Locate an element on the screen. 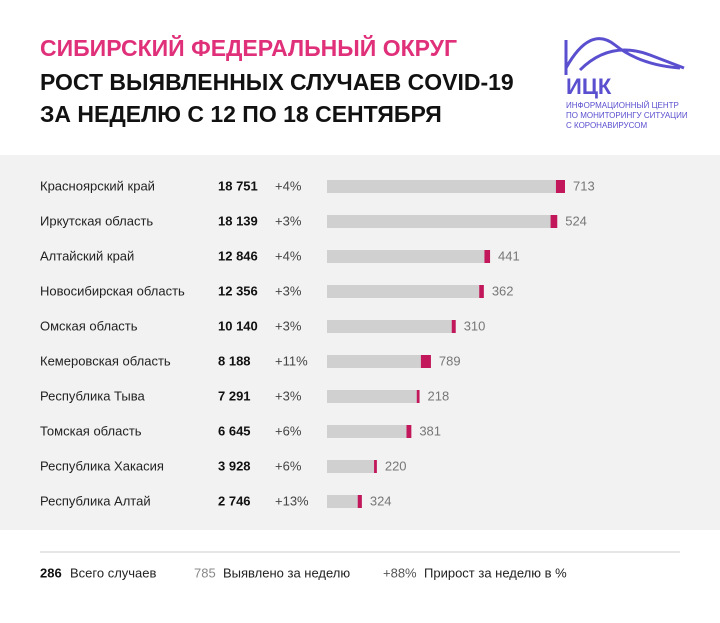 Image resolution: width=720 pixels, height=623 pixels. new-label: 218 is located at coordinates (439, 395).